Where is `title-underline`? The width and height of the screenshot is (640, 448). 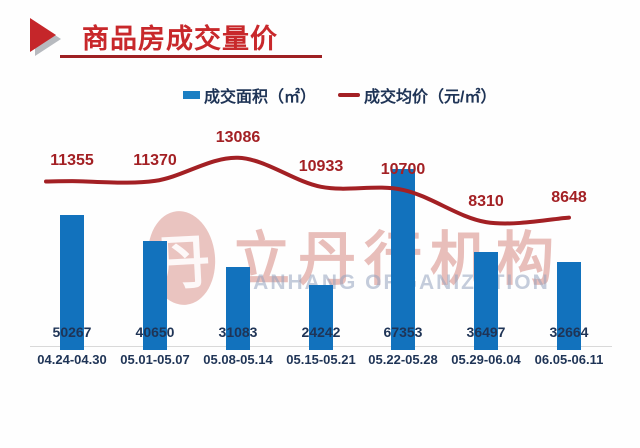 title-underline is located at coordinates (191, 56).